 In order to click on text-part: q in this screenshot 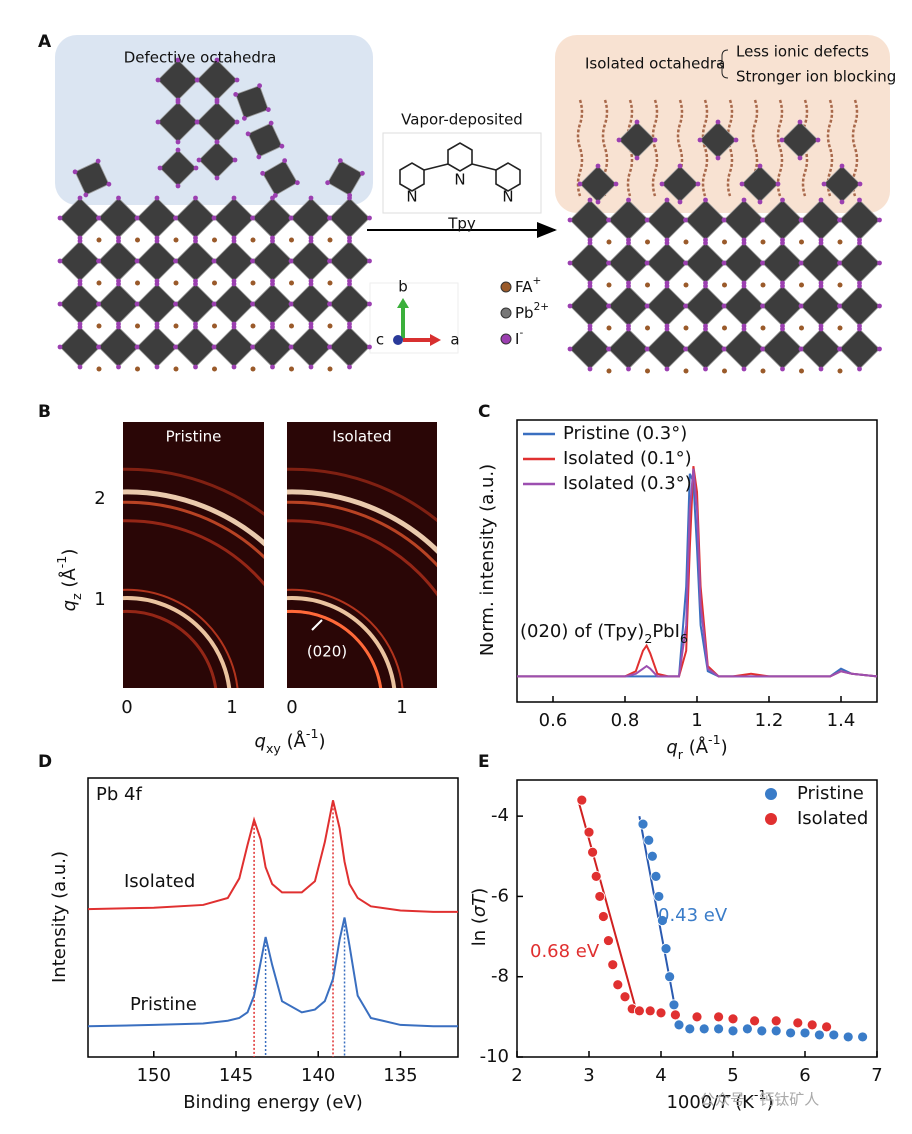, I will do `click(69, 605)`.